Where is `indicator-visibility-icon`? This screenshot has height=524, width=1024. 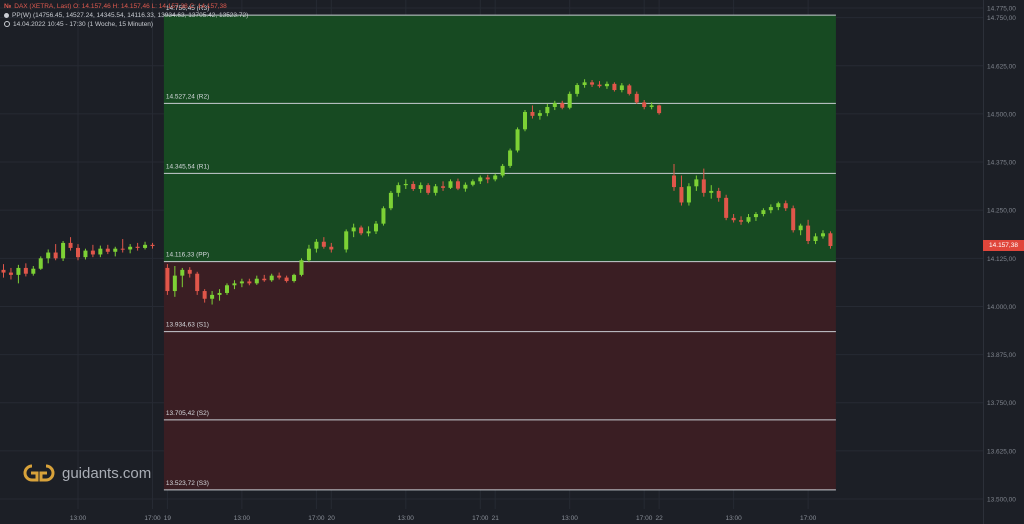 indicator-visibility-icon is located at coordinates (6, 15).